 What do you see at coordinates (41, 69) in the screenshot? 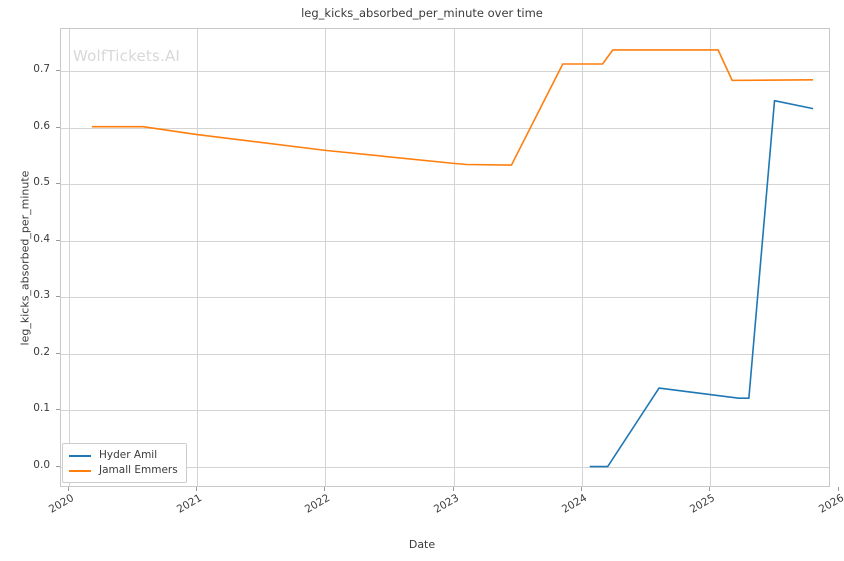
I see `y-tick-label: 0.7` at bounding box center [41, 69].